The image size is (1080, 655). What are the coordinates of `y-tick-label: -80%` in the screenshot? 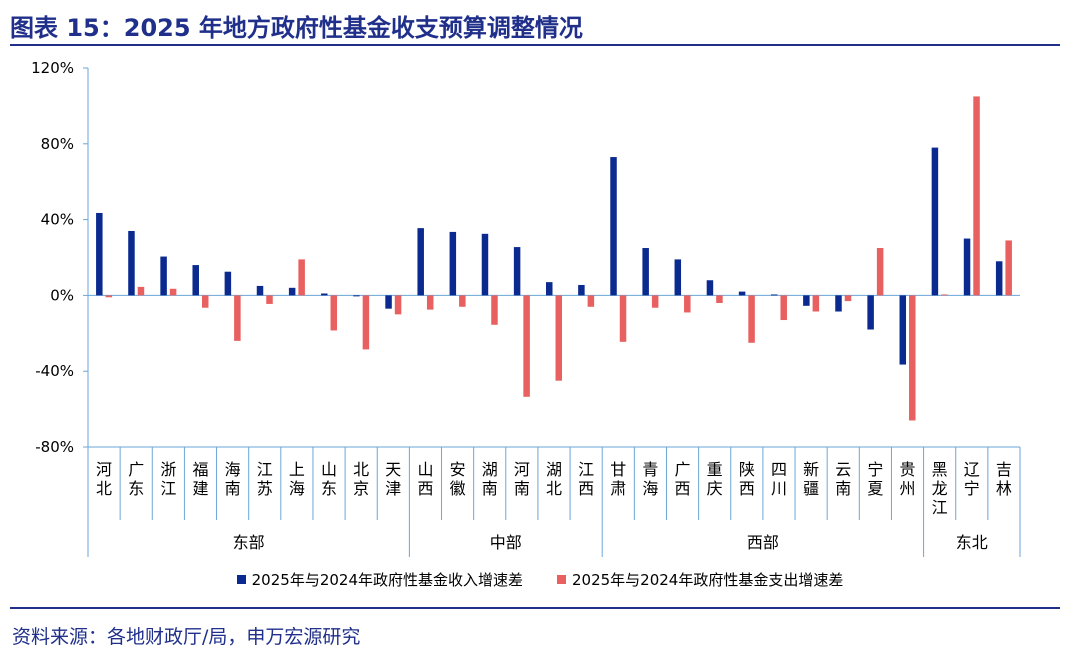 It's located at (54, 447).